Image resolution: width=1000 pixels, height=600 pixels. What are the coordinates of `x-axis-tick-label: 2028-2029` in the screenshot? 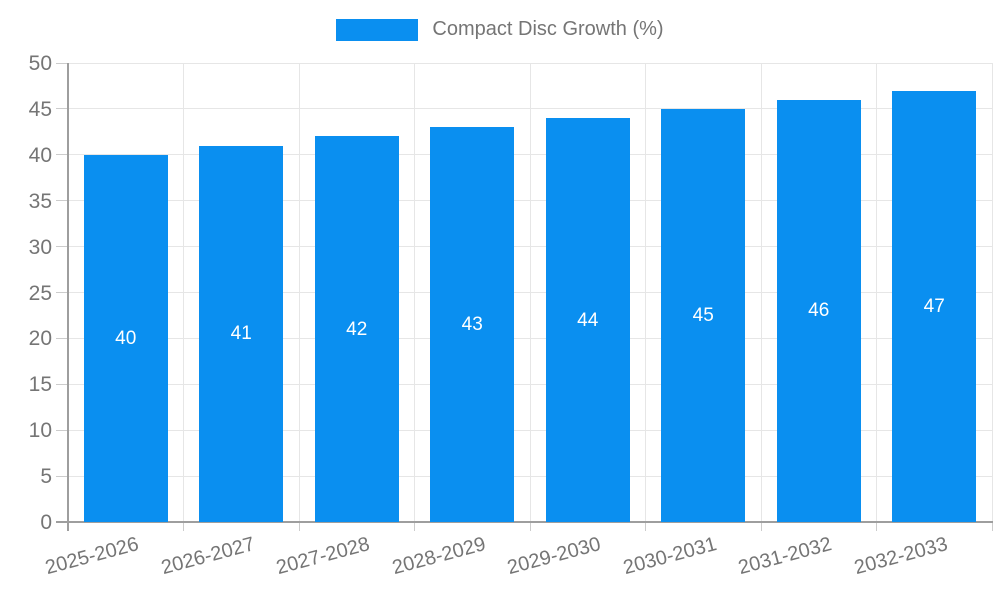 It's located at (438, 556).